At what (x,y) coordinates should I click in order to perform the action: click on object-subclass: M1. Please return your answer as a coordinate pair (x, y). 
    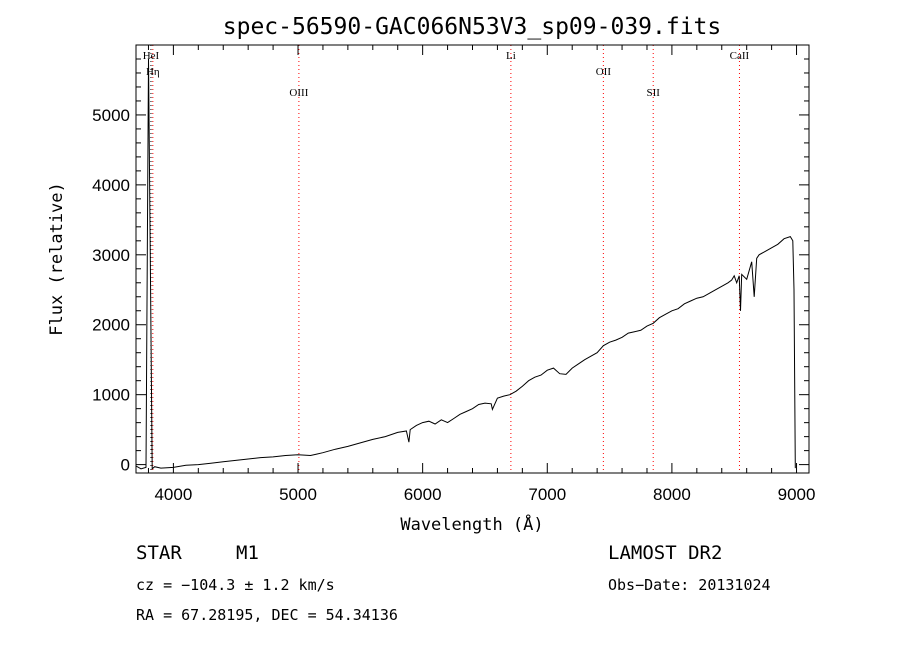
    Looking at the image, I should click on (247, 553).